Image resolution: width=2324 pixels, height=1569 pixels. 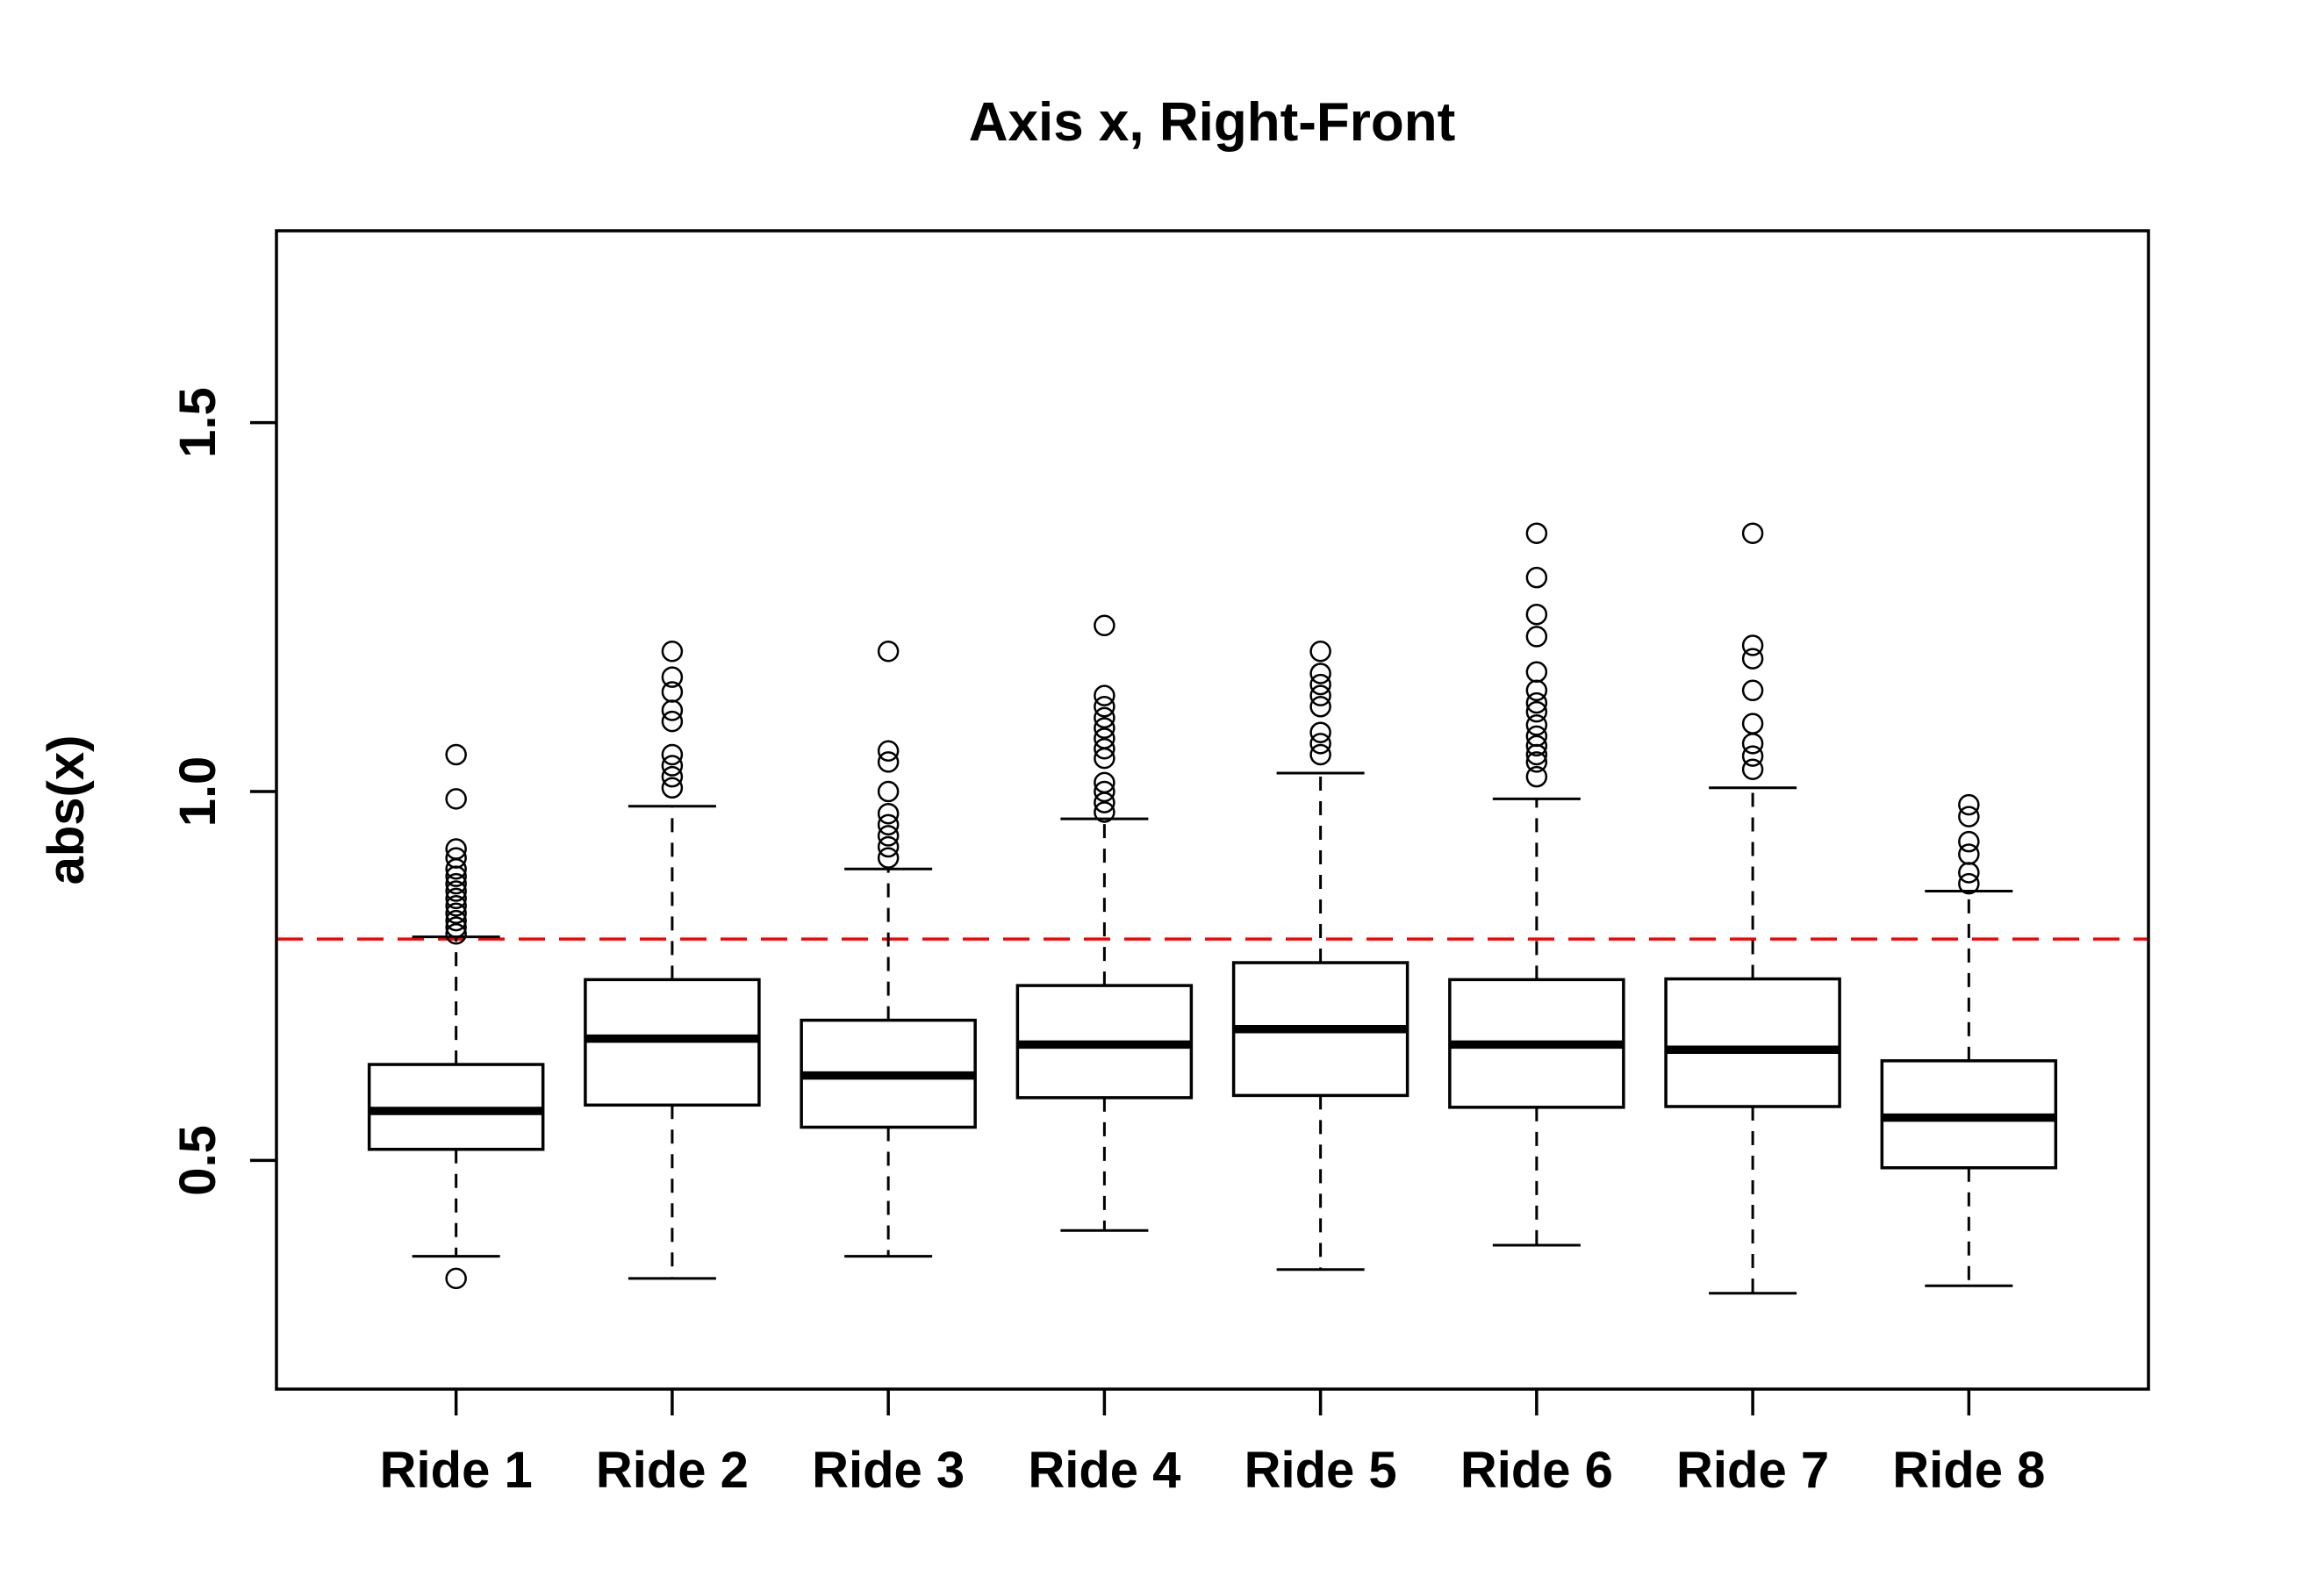 I want to click on x-tick-label: Ride 6, so click(x=1536, y=1471).